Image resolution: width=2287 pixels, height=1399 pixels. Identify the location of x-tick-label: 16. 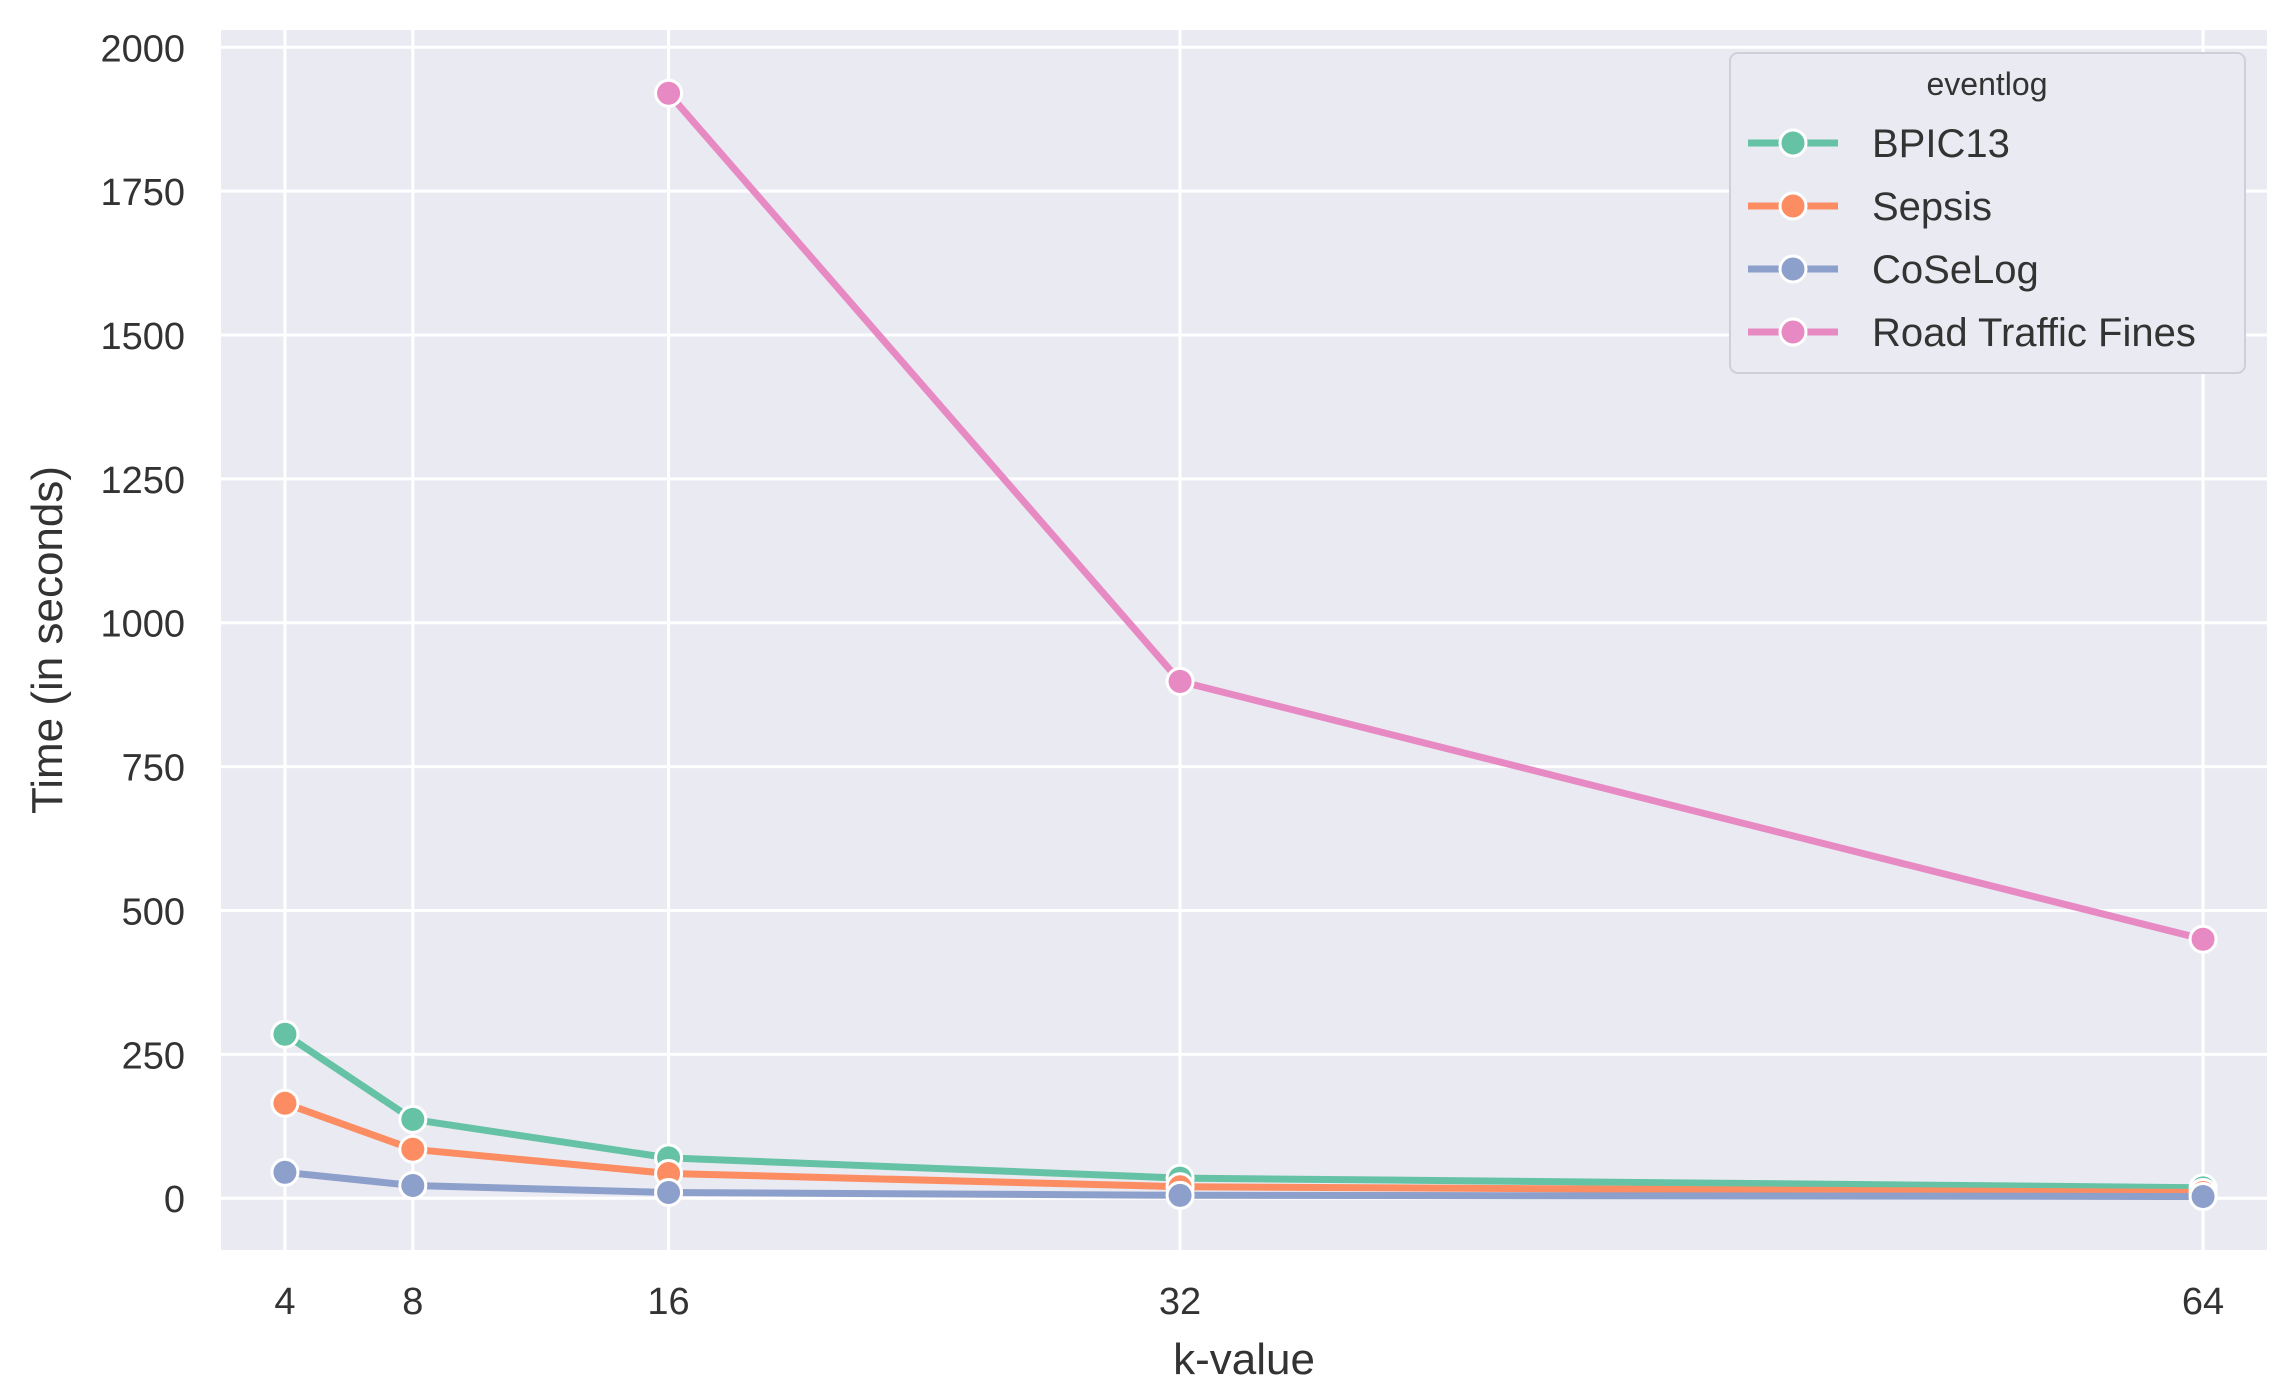
(668, 1302).